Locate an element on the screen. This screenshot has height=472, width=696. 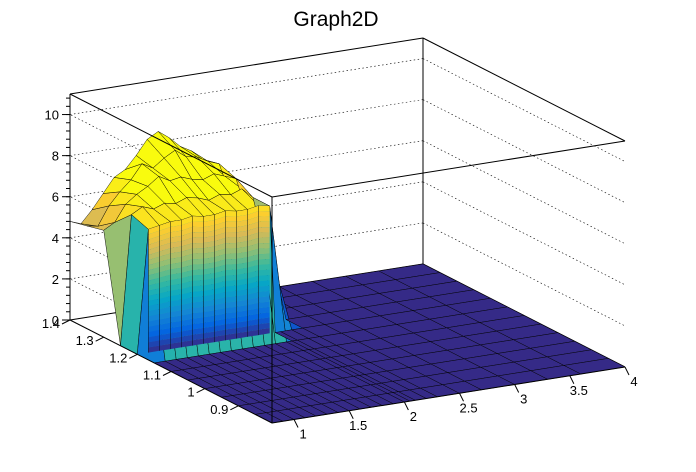
z-tick-label: 2 is located at coordinates (55, 279).